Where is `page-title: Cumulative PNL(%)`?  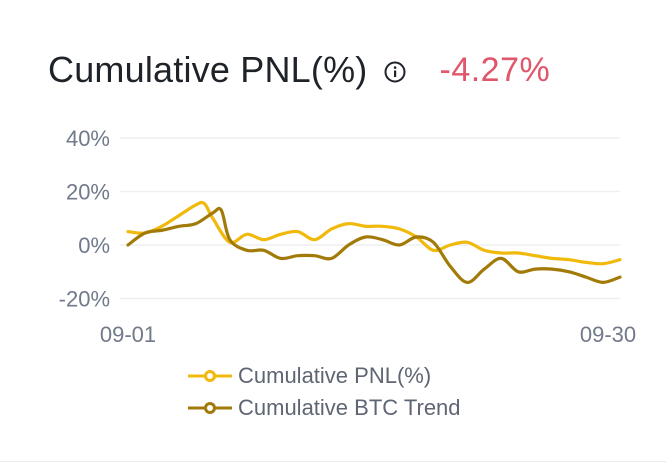
page-title: Cumulative PNL(%) is located at coordinates (208, 69).